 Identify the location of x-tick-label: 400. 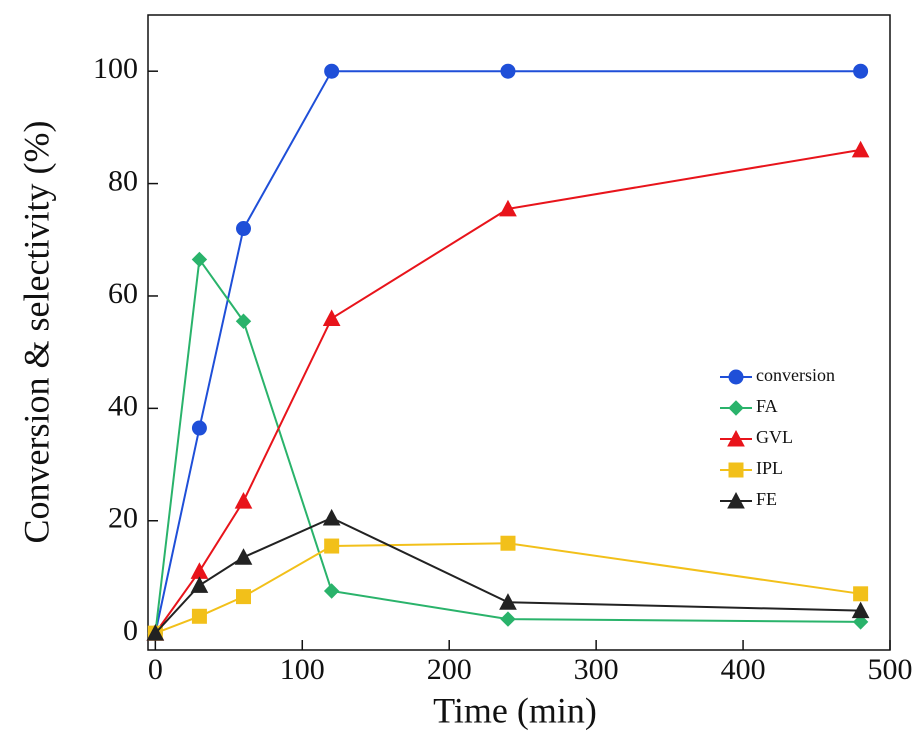
(743, 669).